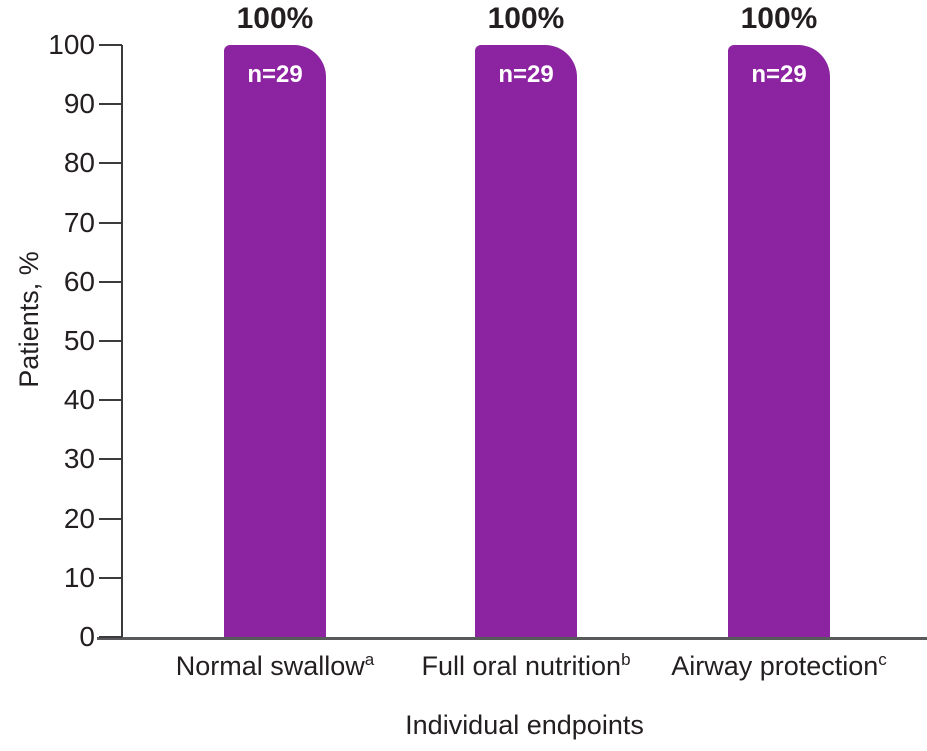  I want to click on x-axis-line, so click(512, 638).